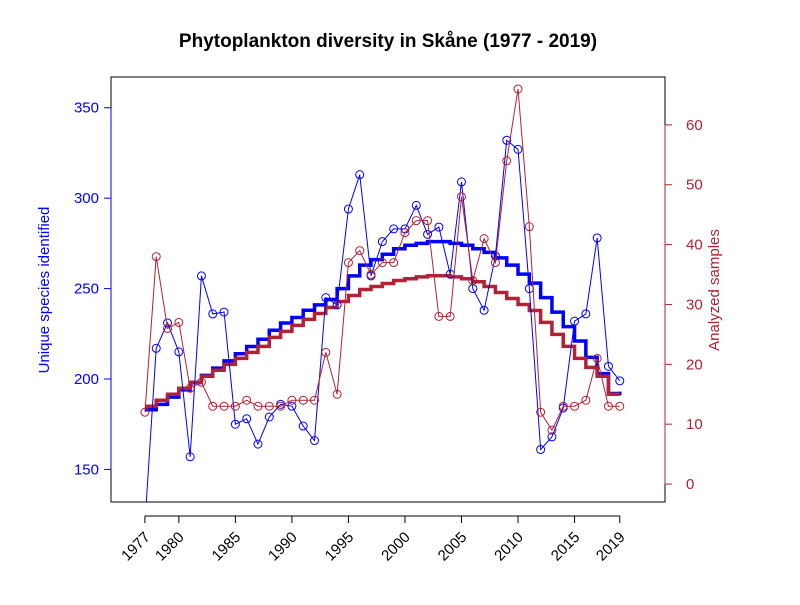 Image resolution: width=800 pixels, height=605 pixels. Describe the element at coordinates (136, 547) in the screenshot. I see `x-tick-label: 1977` at that location.